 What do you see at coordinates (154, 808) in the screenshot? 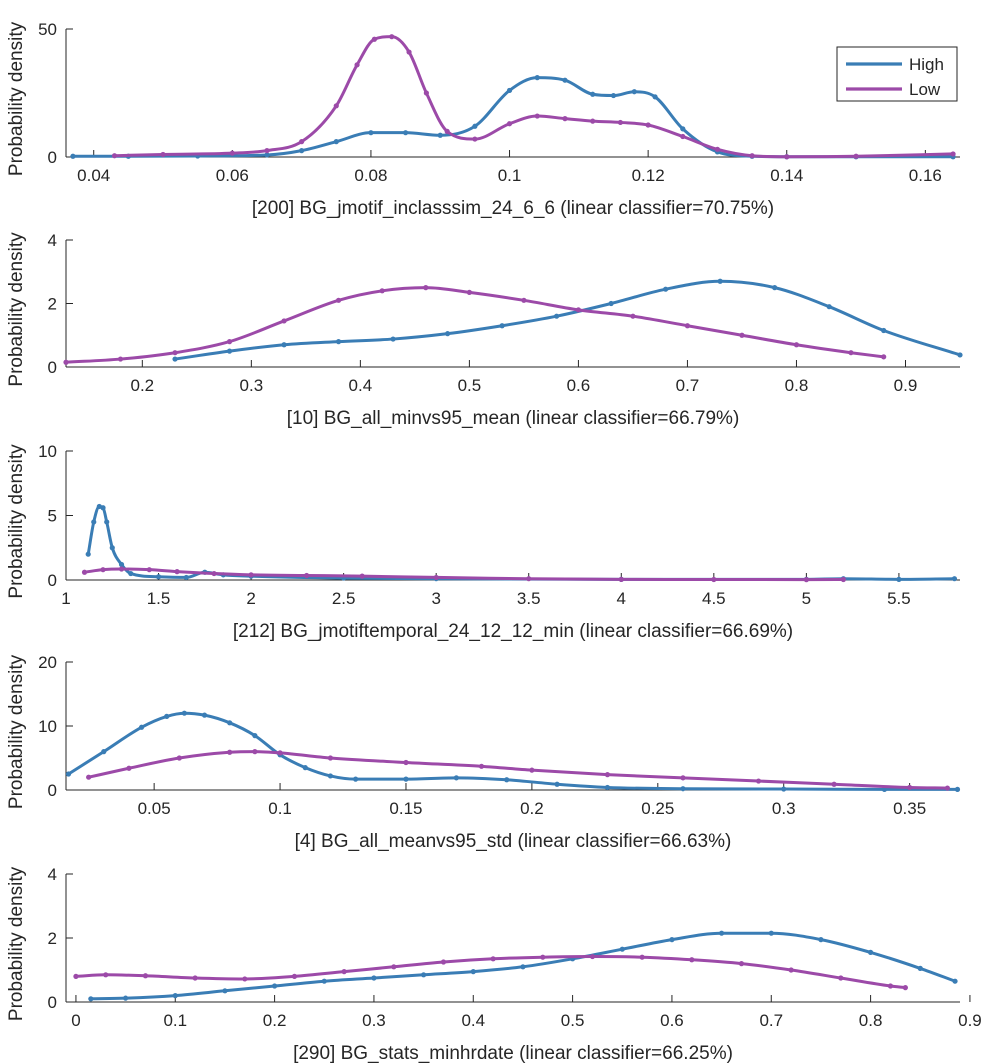
I see `x-tick-label: 0.05` at bounding box center [154, 808].